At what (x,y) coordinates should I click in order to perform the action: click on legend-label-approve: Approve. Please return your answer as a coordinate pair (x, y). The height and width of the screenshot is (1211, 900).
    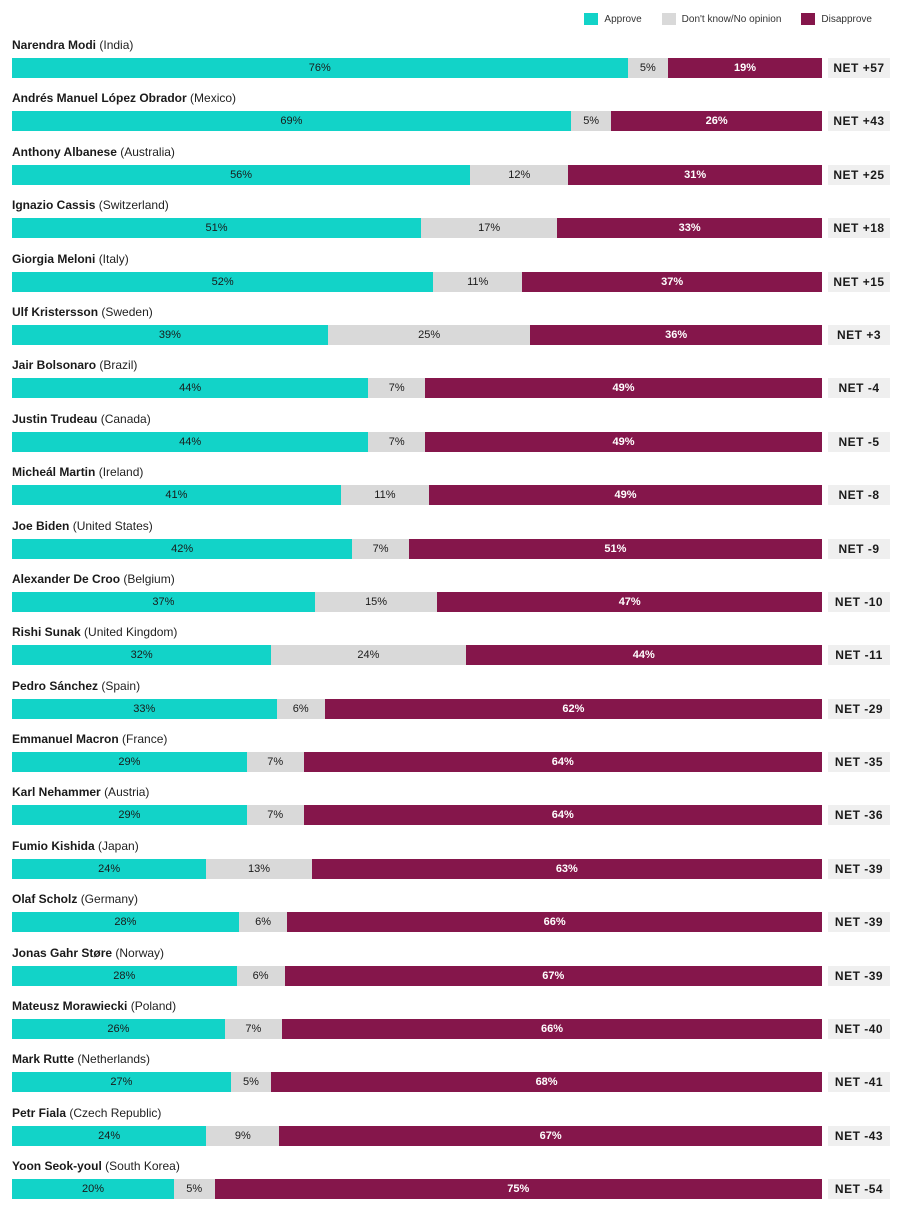
    Looking at the image, I should click on (623, 19).